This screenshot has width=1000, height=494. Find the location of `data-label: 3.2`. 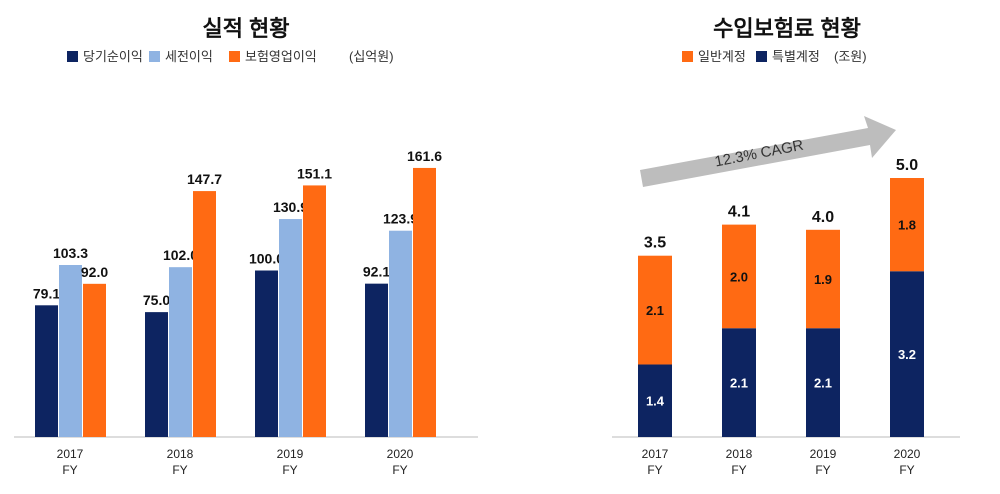

data-label: 3.2 is located at coordinates (907, 354).